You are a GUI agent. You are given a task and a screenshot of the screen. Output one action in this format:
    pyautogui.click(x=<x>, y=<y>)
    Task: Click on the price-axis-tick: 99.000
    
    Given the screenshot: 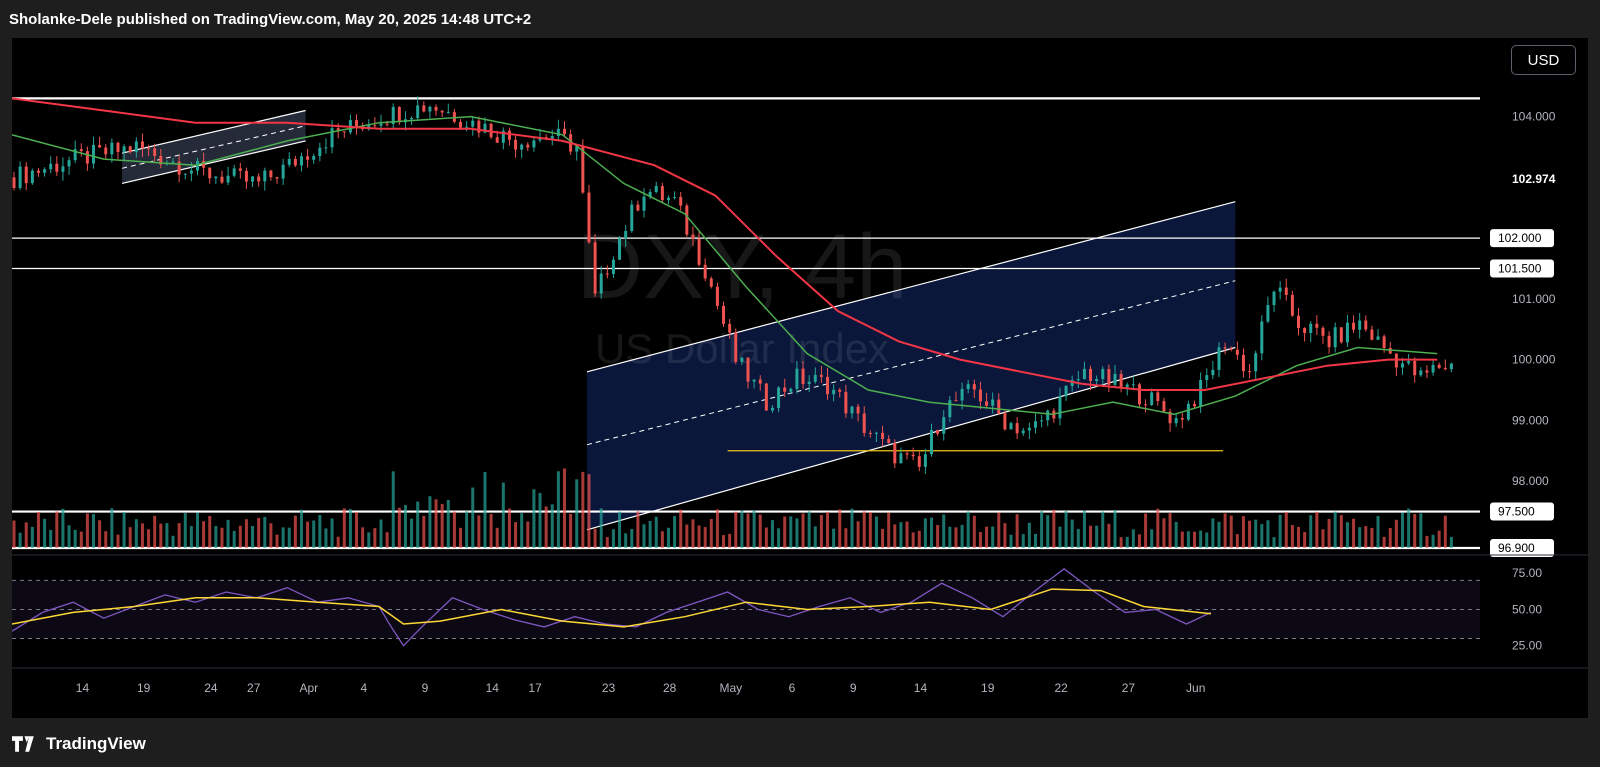 What is the action you would take?
    pyautogui.click(x=1530, y=420)
    